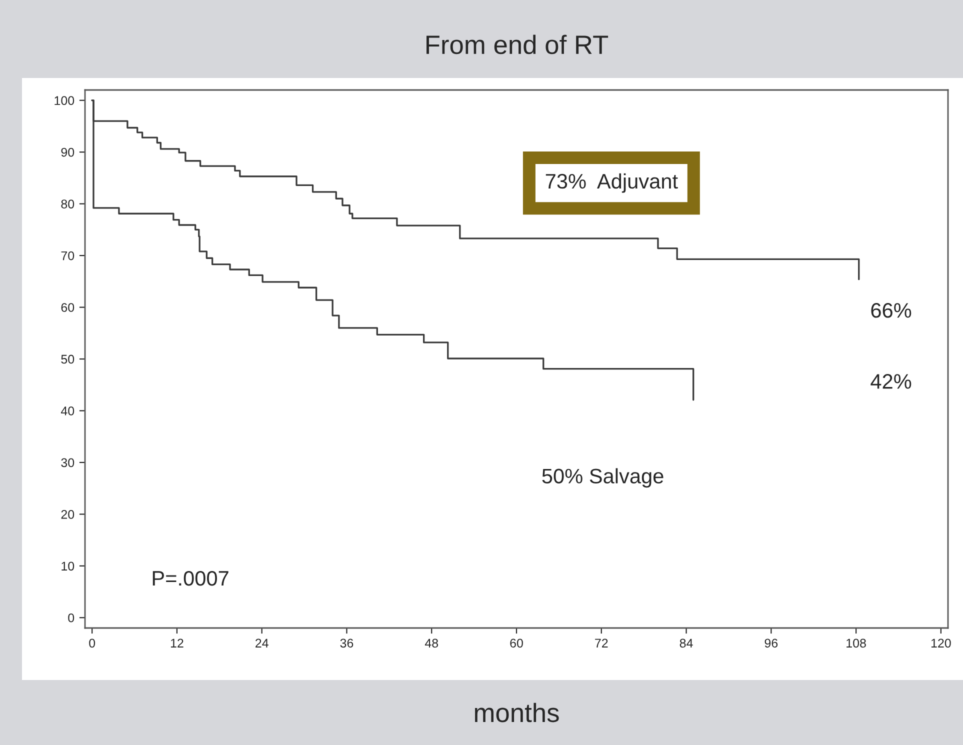 The height and width of the screenshot is (745, 963). I want to click on x-tick-label: 48, so click(431, 643).